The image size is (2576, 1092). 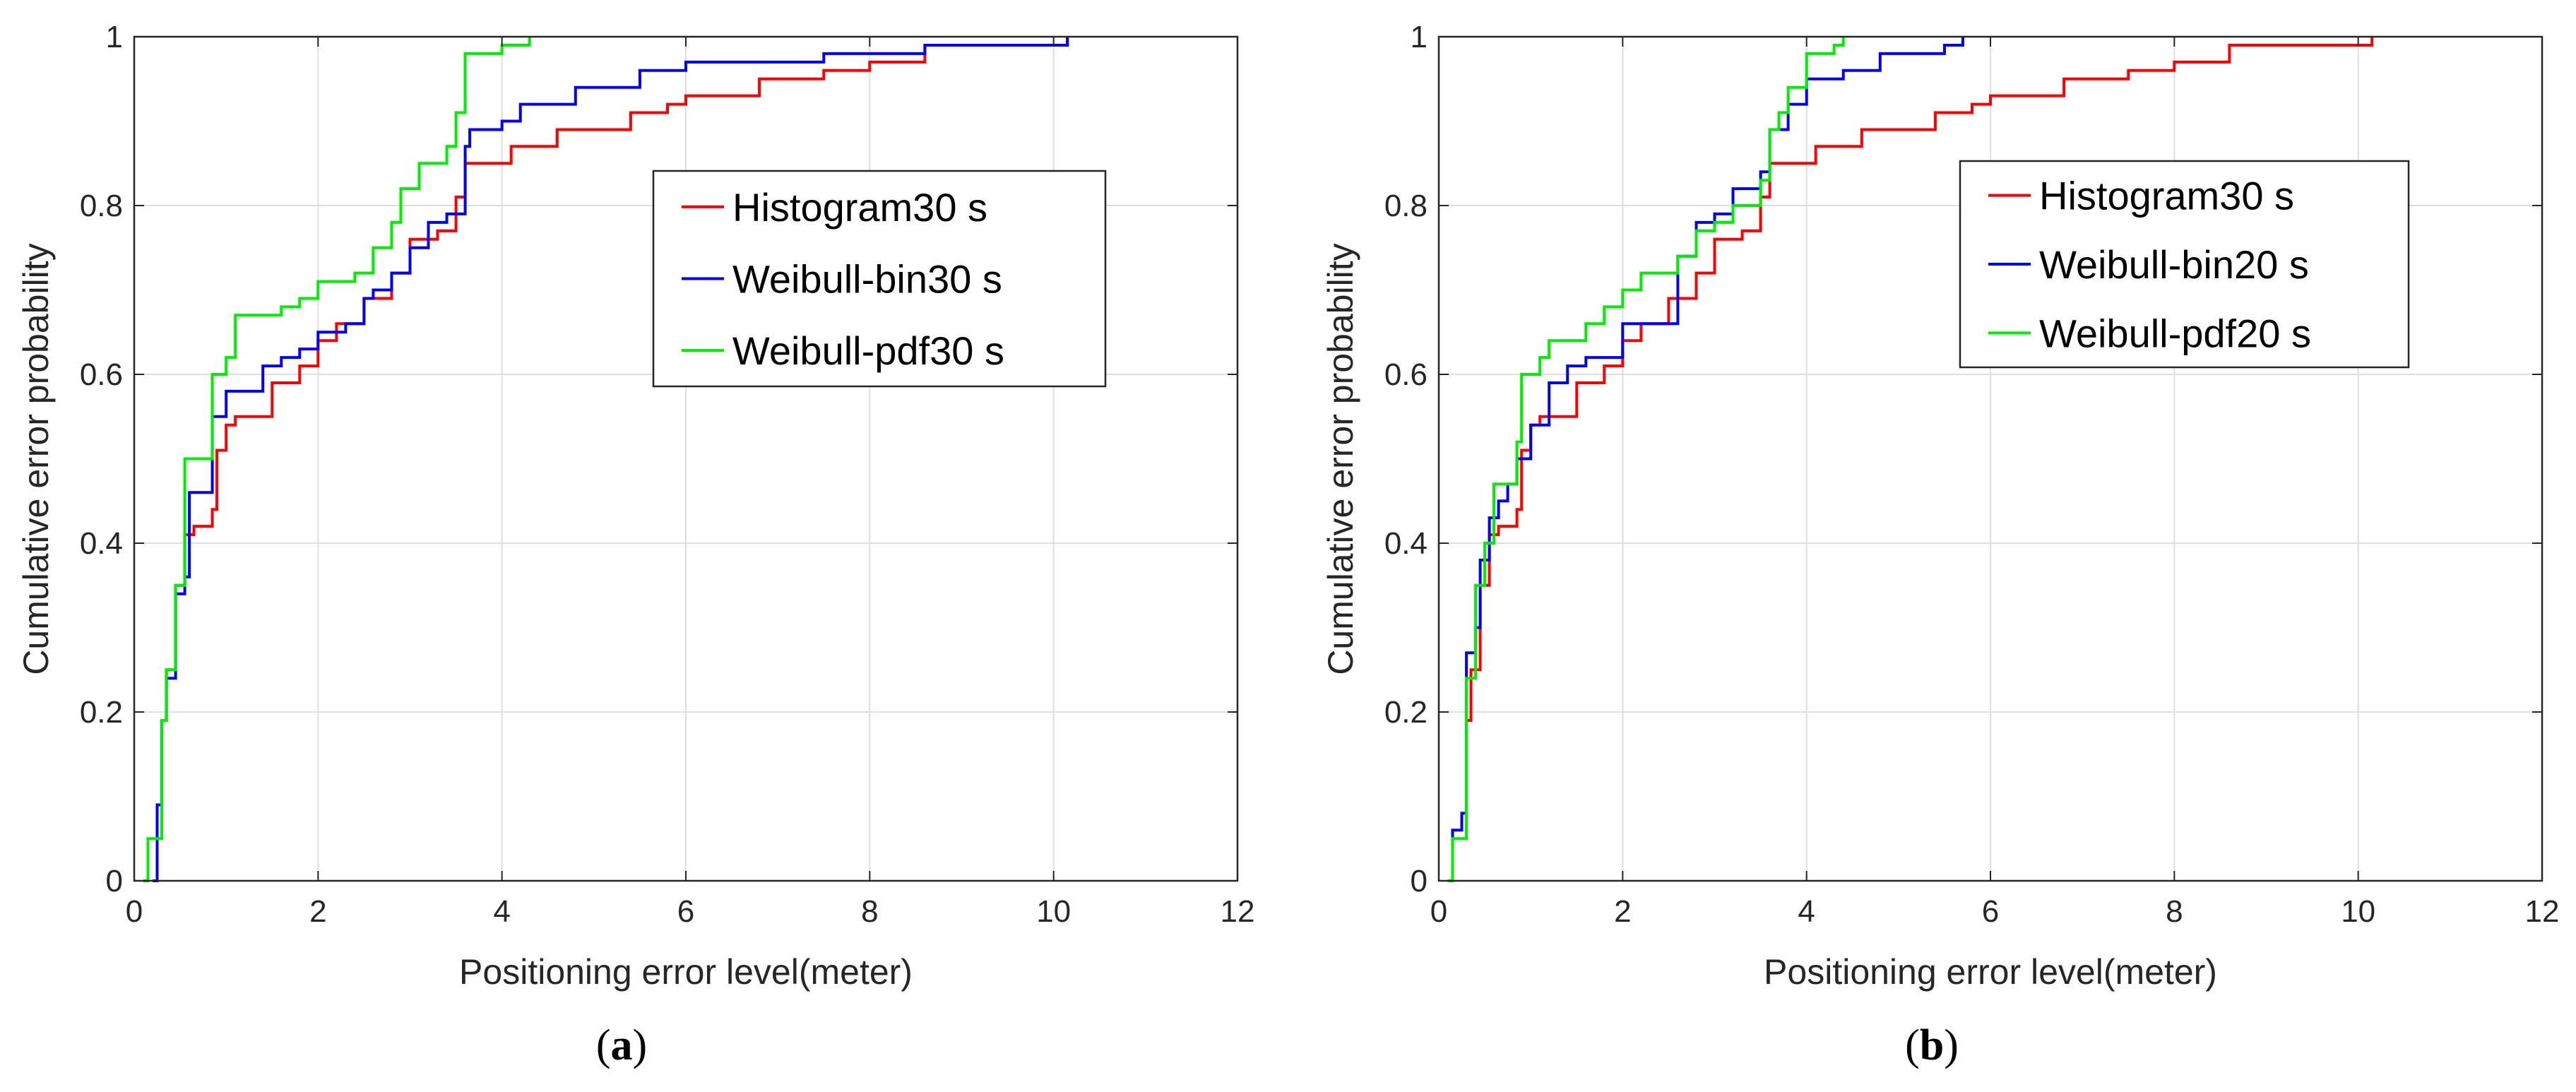 I want to click on y-axis-label-b: Cumulative error probability, so click(x=1340, y=459).